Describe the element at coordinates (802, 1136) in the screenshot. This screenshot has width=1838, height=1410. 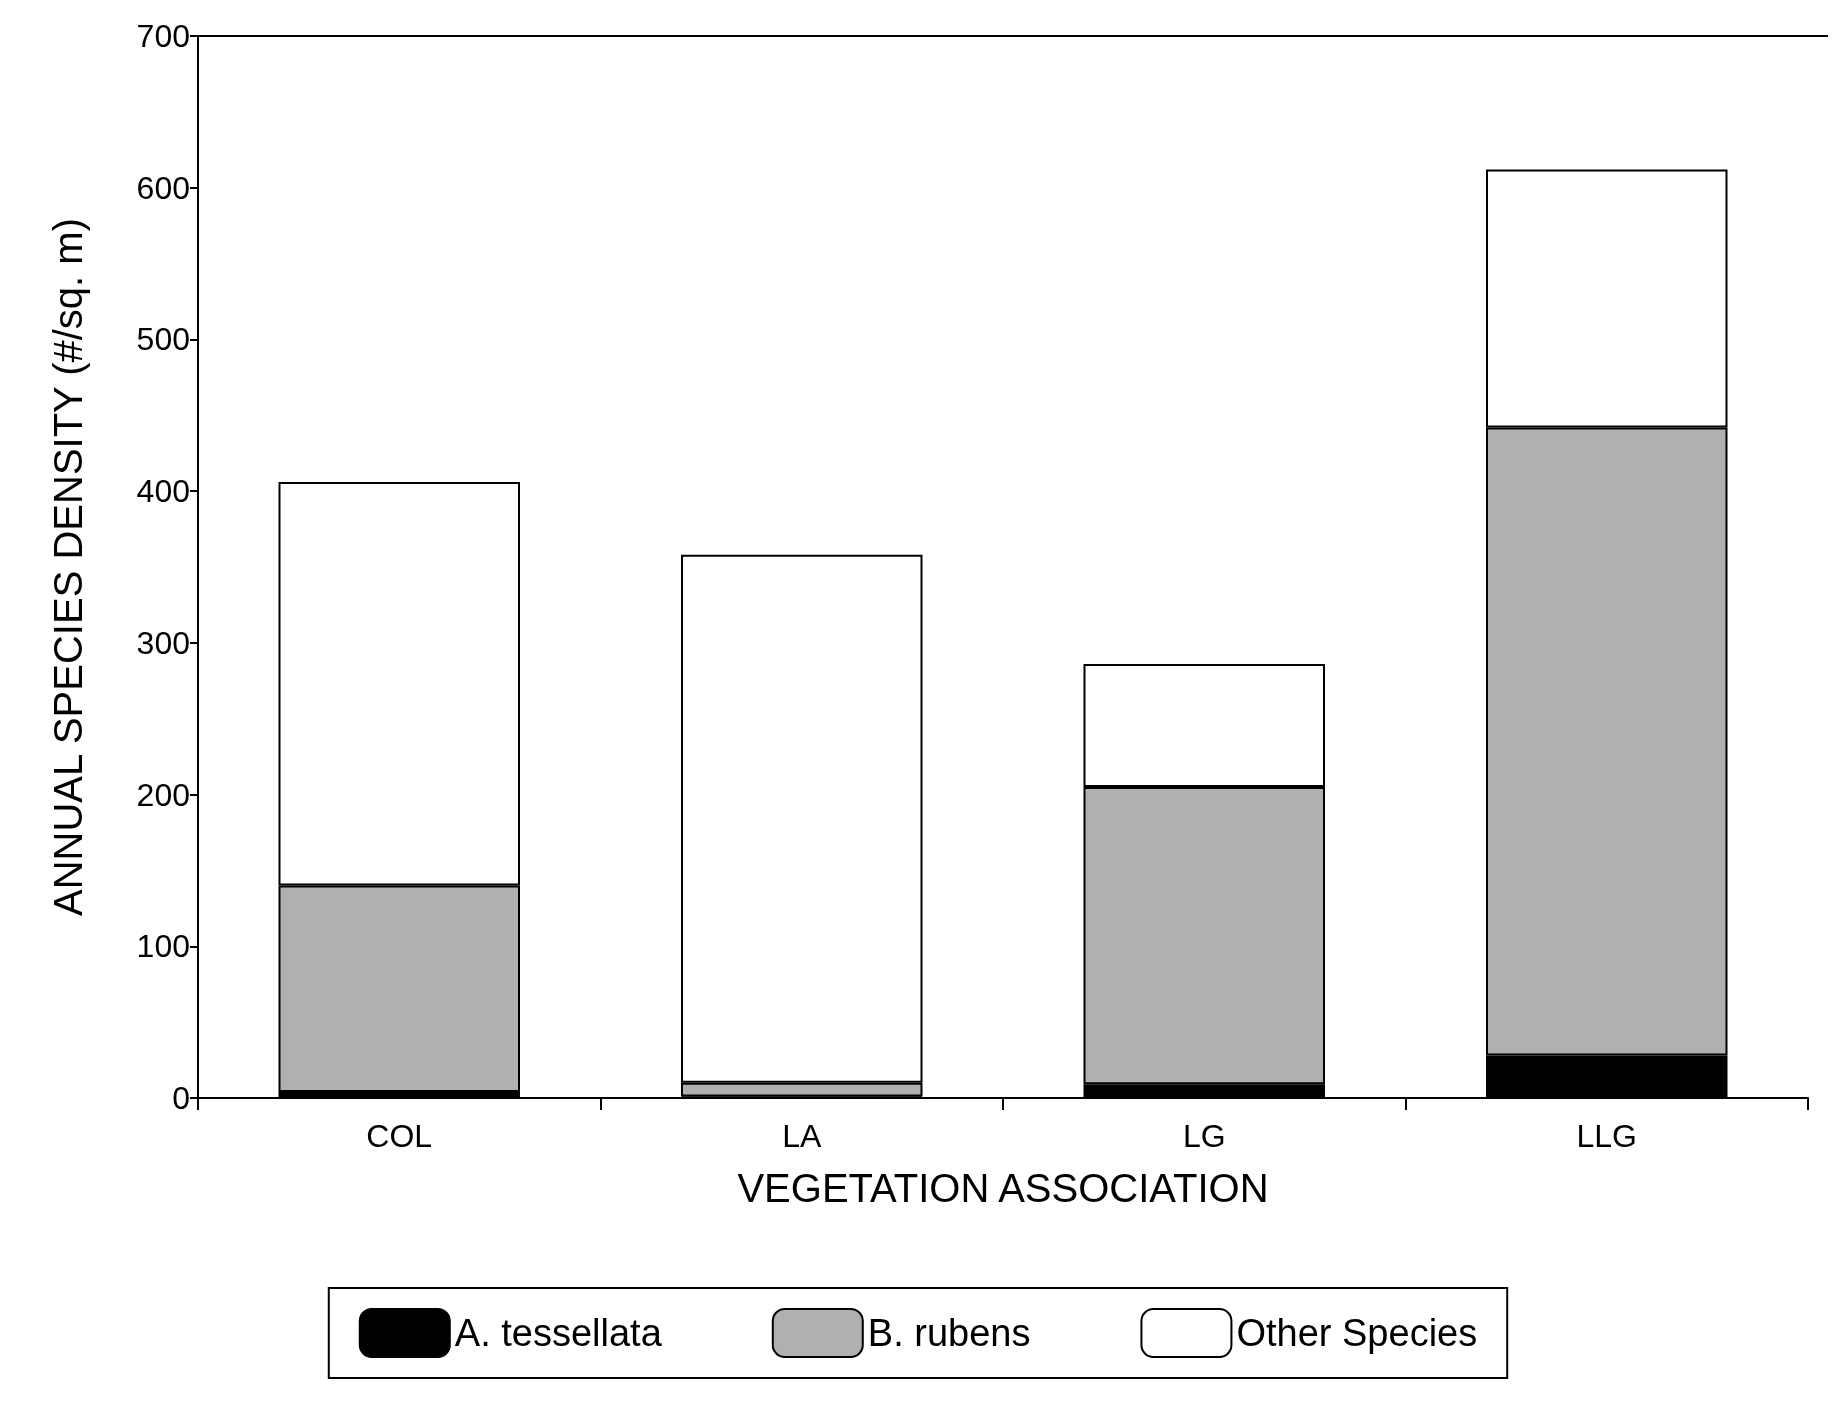
I see `x-tick-label: LA` at that location.